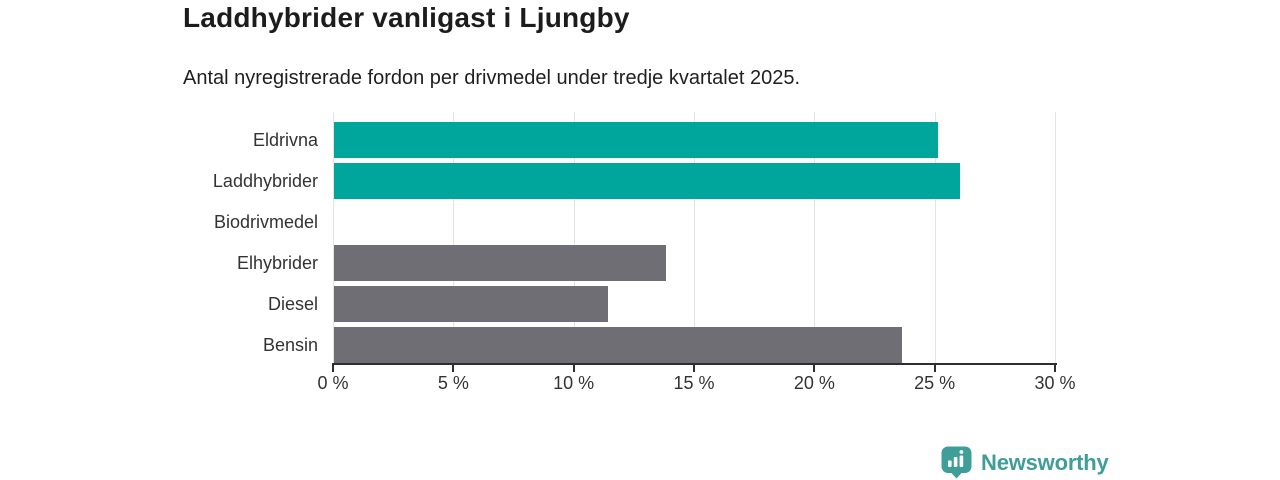 The width and height of the screenshot is (1280, 480). I want to click on category-label-biodrivmedel: Biodrivmedel, so click(265, 222).